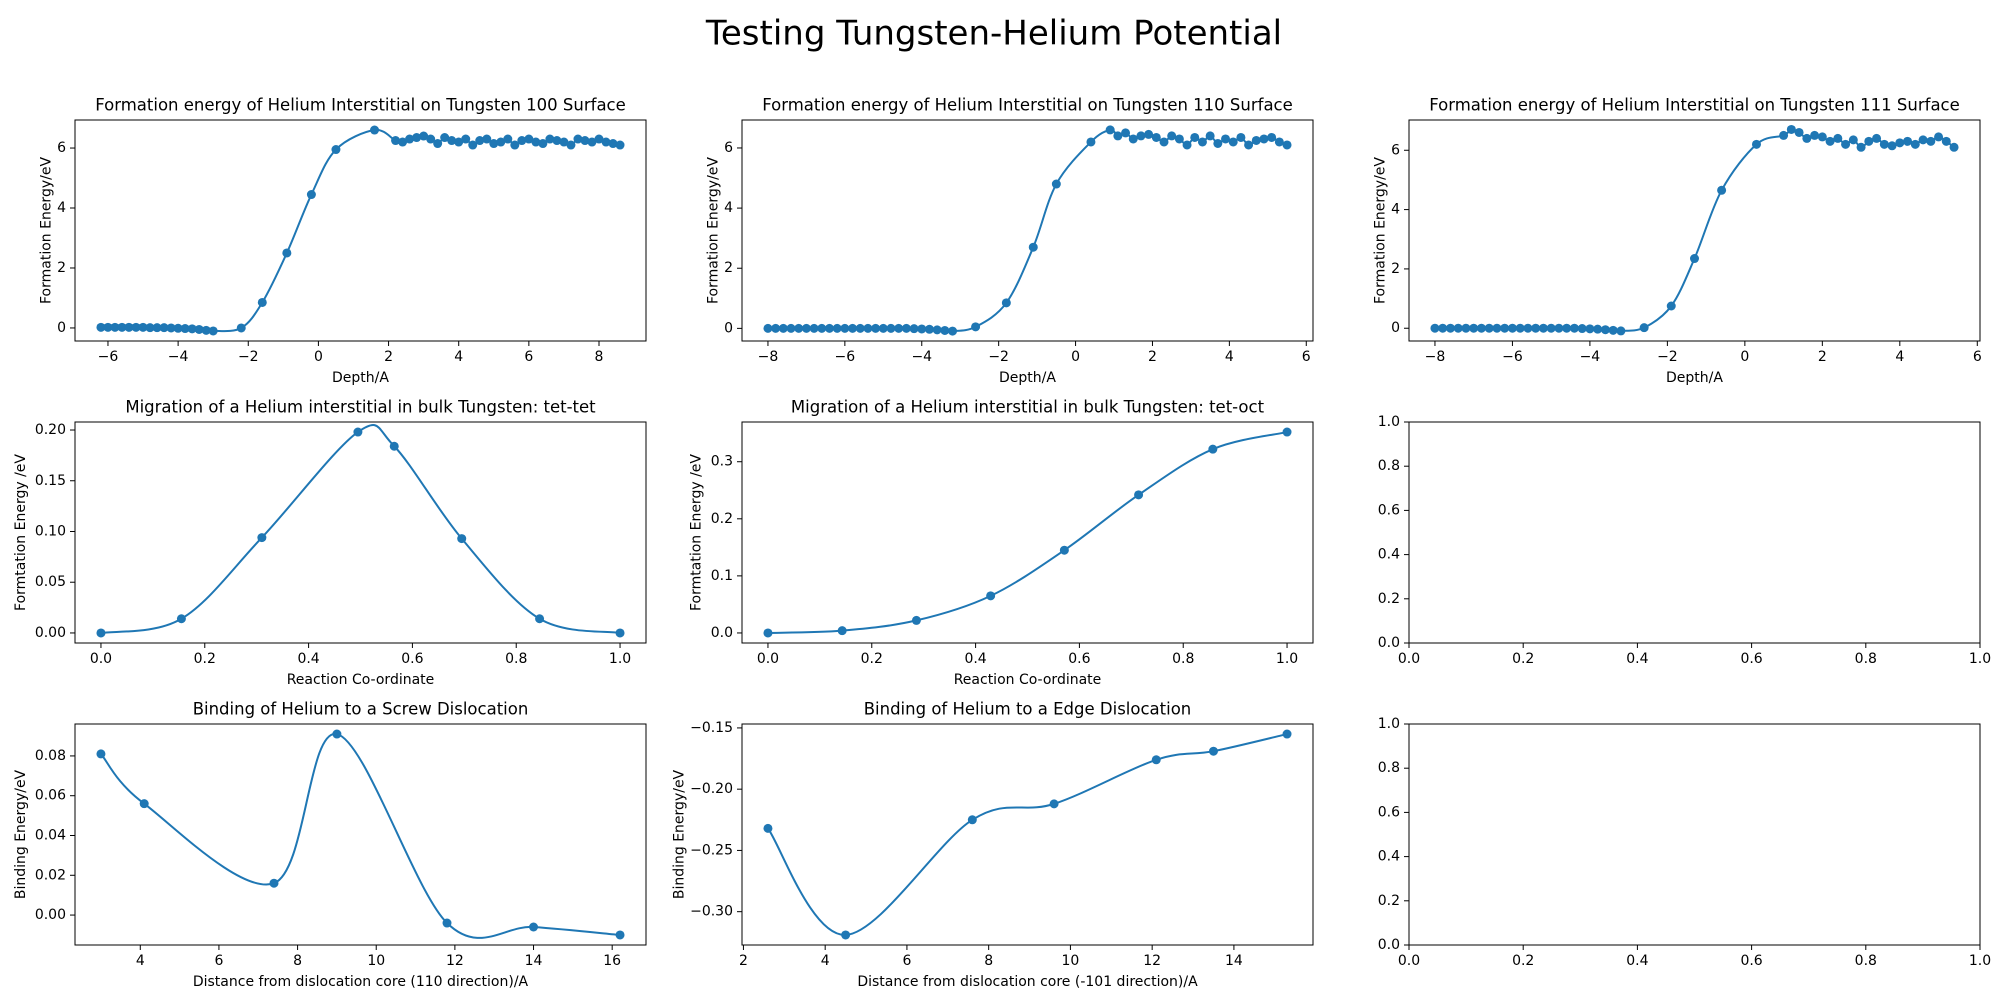 The image size is (2000, 1000). I want to click on x-tick-label: −8, so click(768, 357).